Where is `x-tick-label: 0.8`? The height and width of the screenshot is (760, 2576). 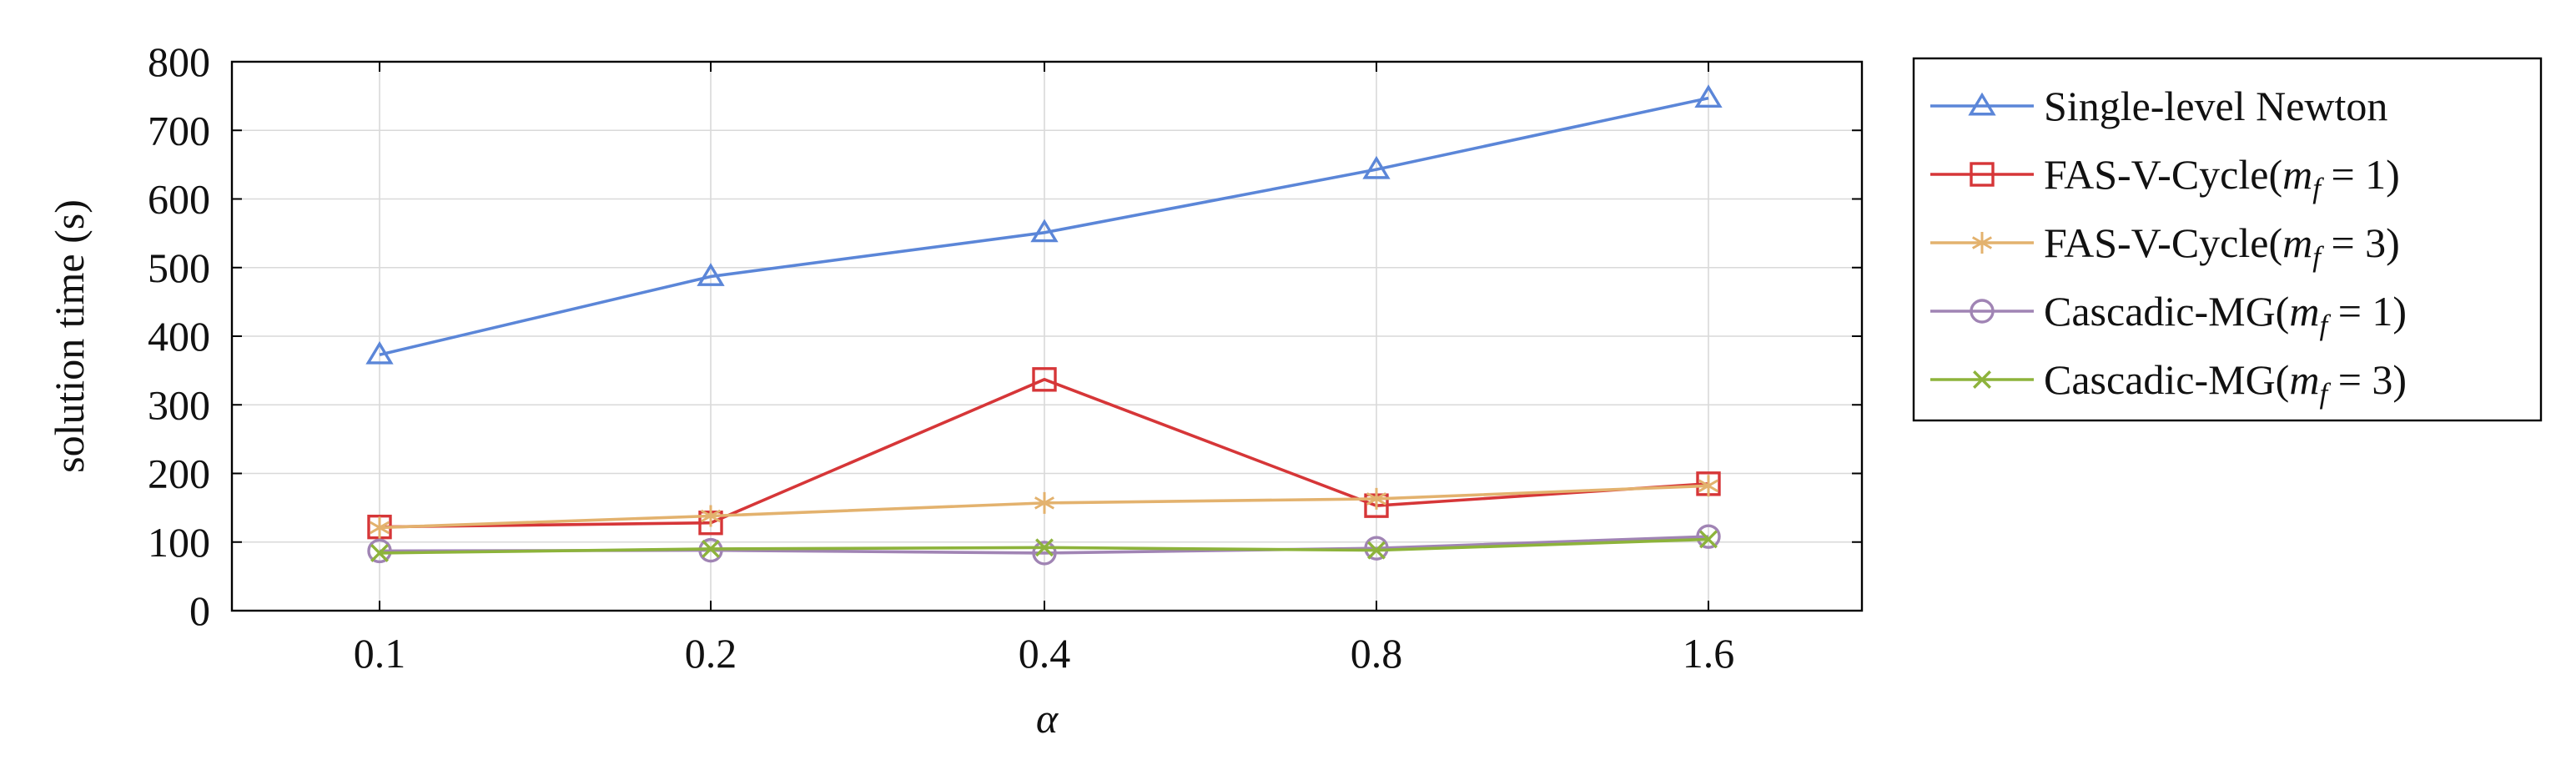
x-tick-label: 0.8 is located at coordinates (1377, 653).